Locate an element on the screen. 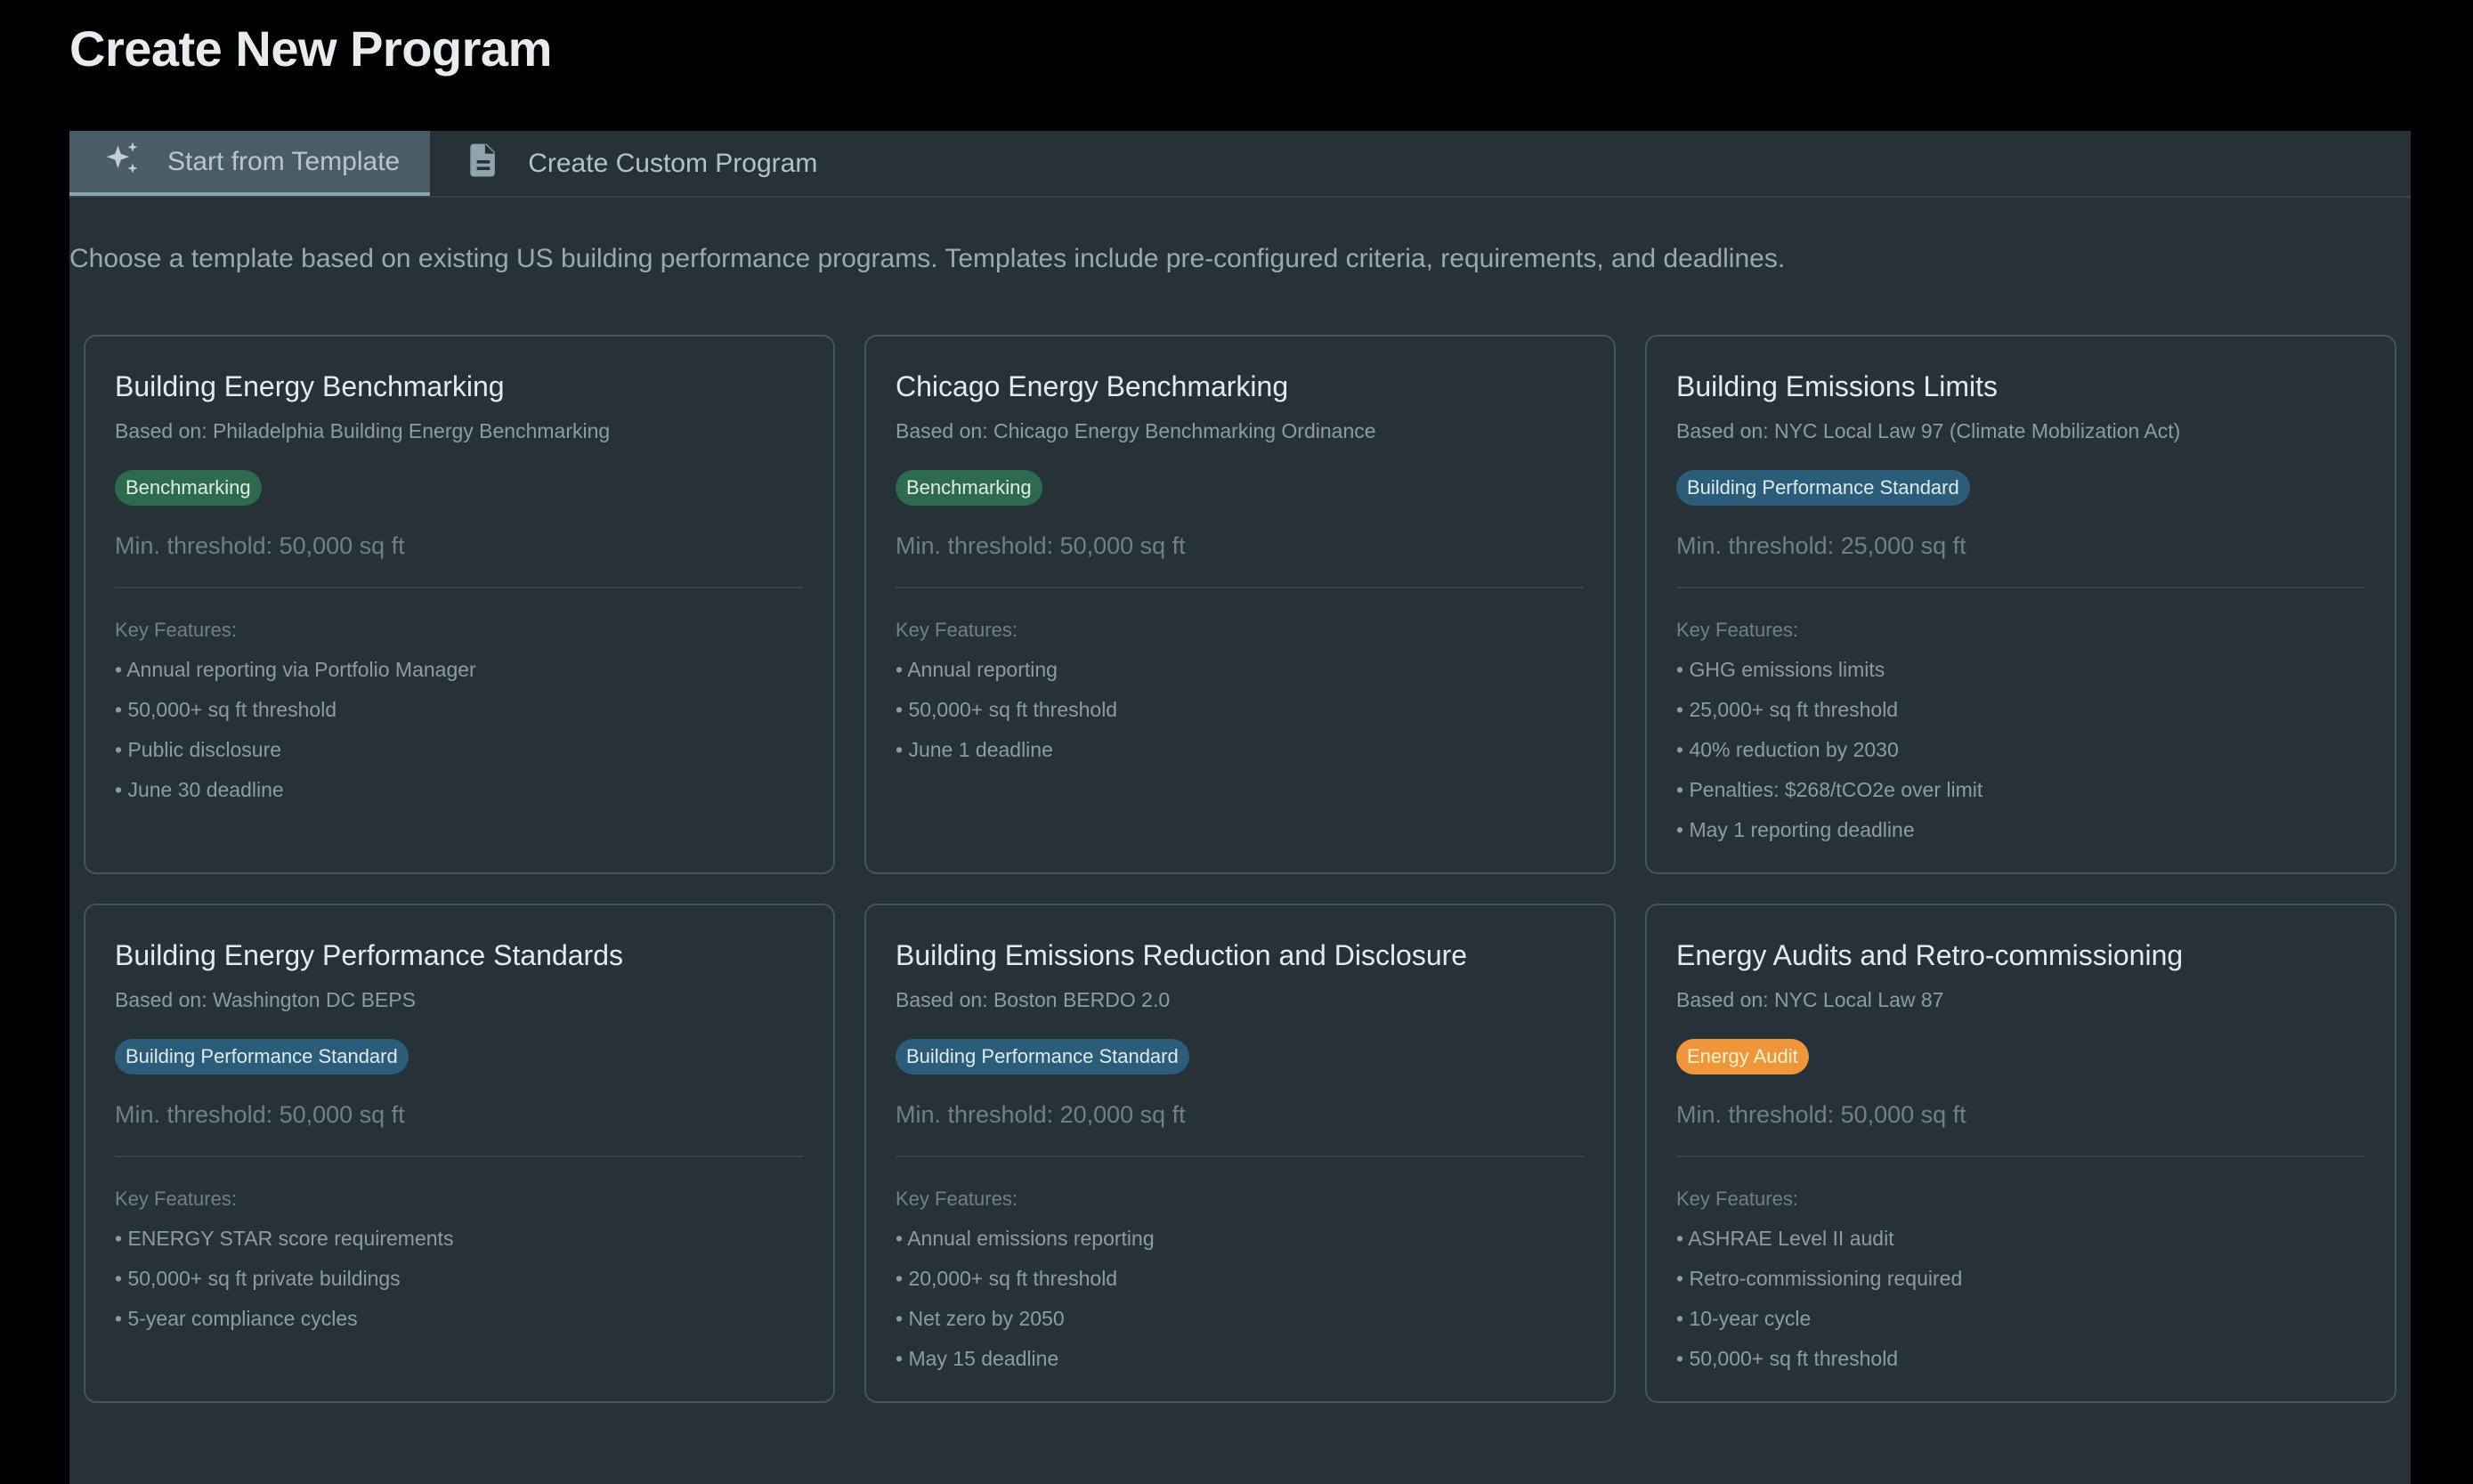  tab-label: Create Custom Program is located at coordinates (673, 163).